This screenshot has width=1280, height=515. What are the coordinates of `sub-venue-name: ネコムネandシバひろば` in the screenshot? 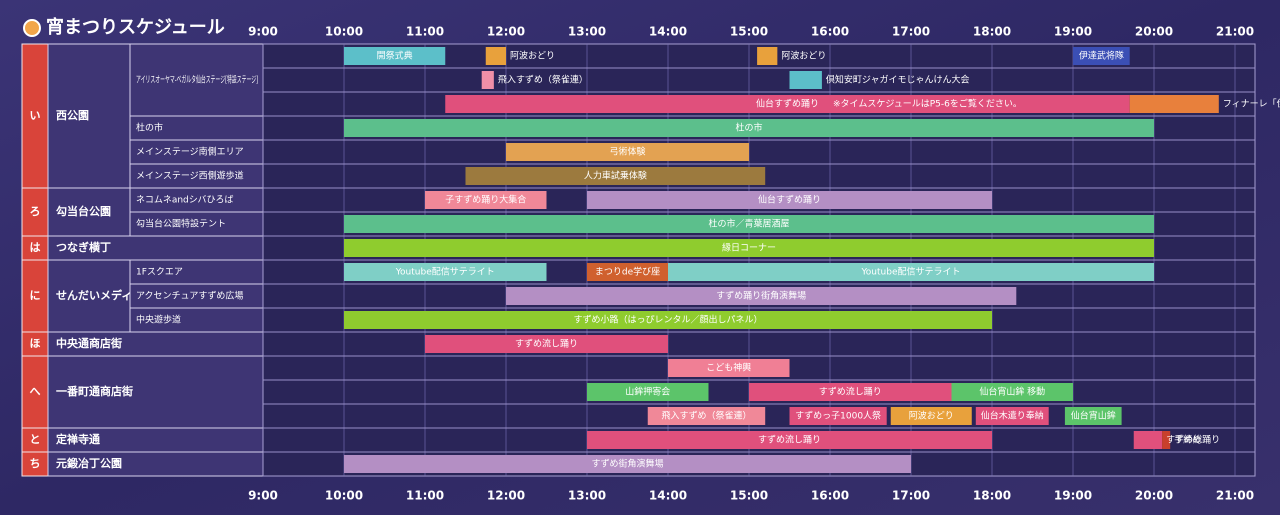 It's located at (184, 200).